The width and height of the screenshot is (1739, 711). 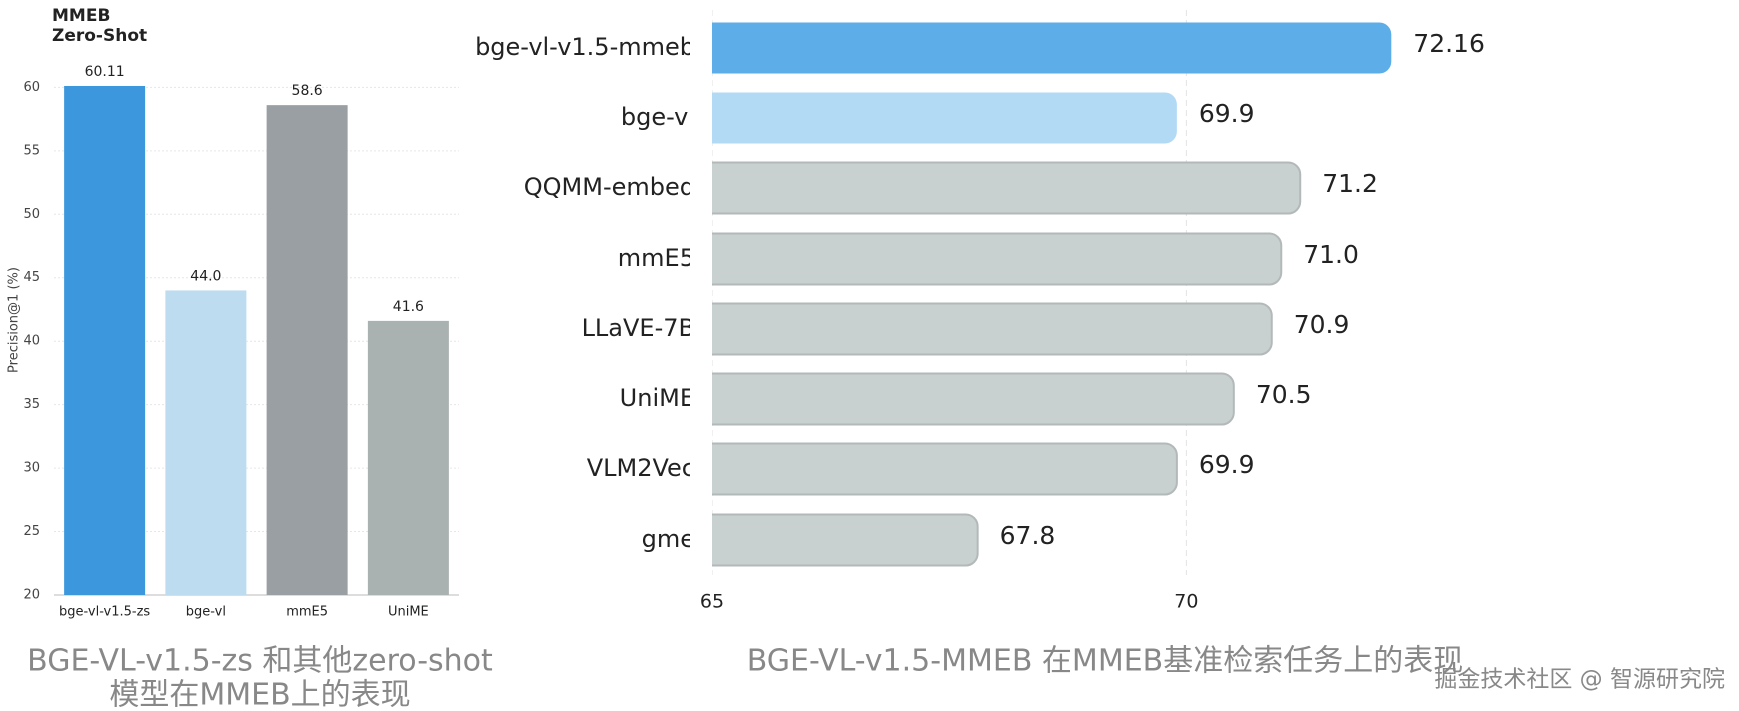 What do you see at coordinates (259, 694) in the screenshot?
I see `caption: 模型在MMEB上的表现` at bounding box center [259, 694].